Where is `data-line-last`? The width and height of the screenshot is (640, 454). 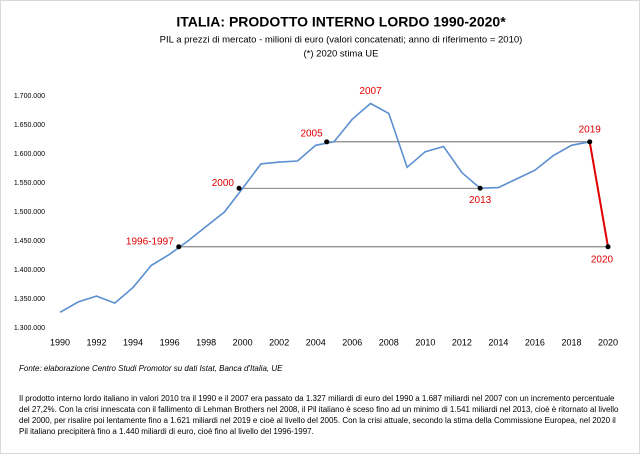
data-line-last is located at coordinates (598, 194).